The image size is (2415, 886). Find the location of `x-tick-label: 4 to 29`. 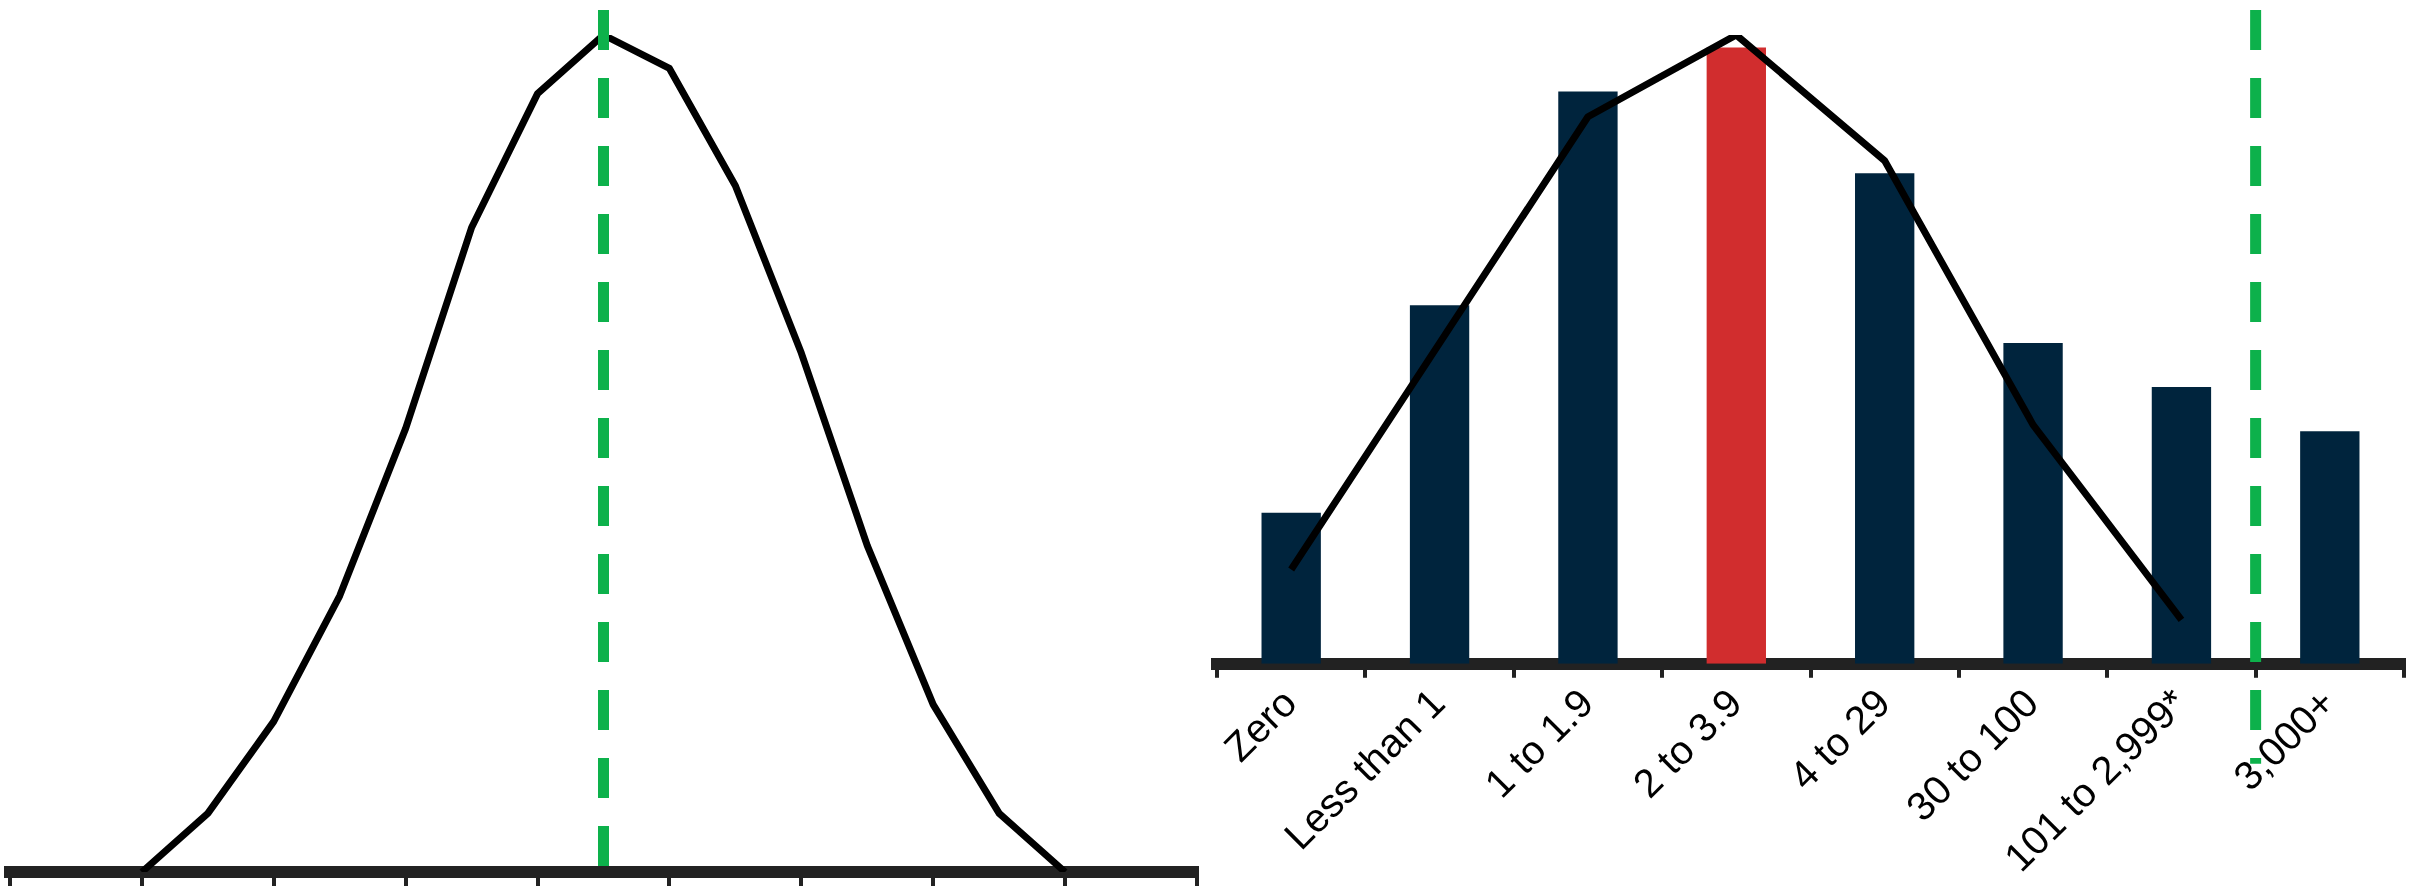

x-tick-label: 4 to 29 is located at coordinates (1839, 739).